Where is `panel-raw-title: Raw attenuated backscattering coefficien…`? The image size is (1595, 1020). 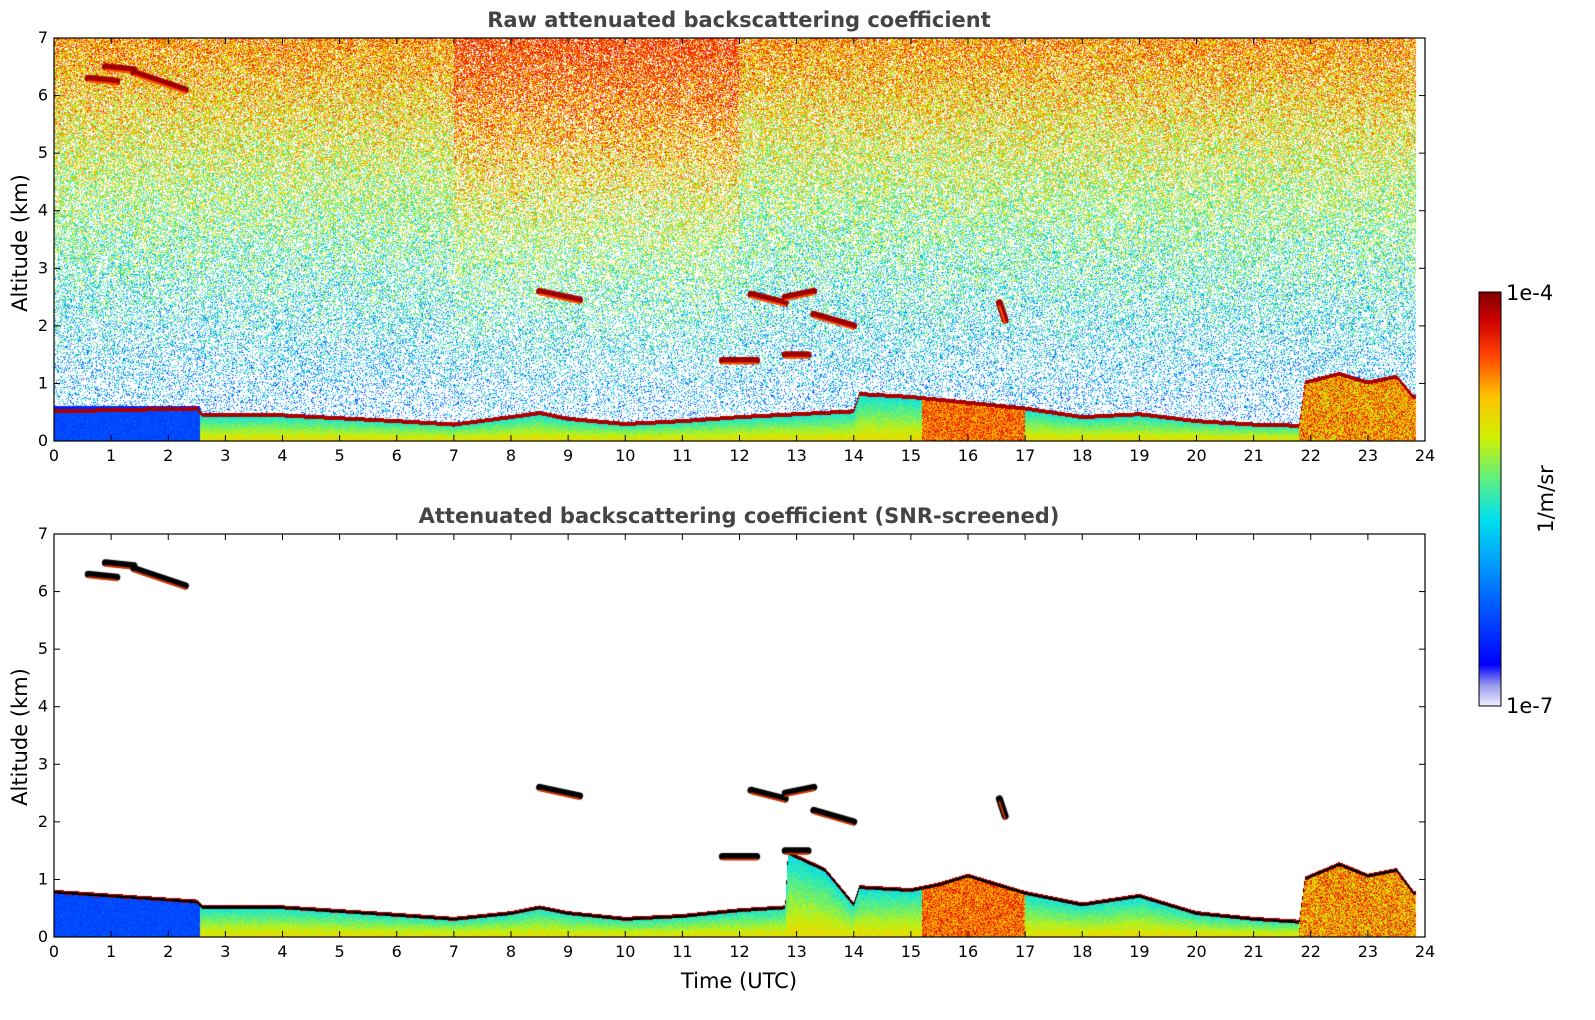
panel-raw-title: Raw attenuated backscattering coefficien… is located at coordinates (739, 20).